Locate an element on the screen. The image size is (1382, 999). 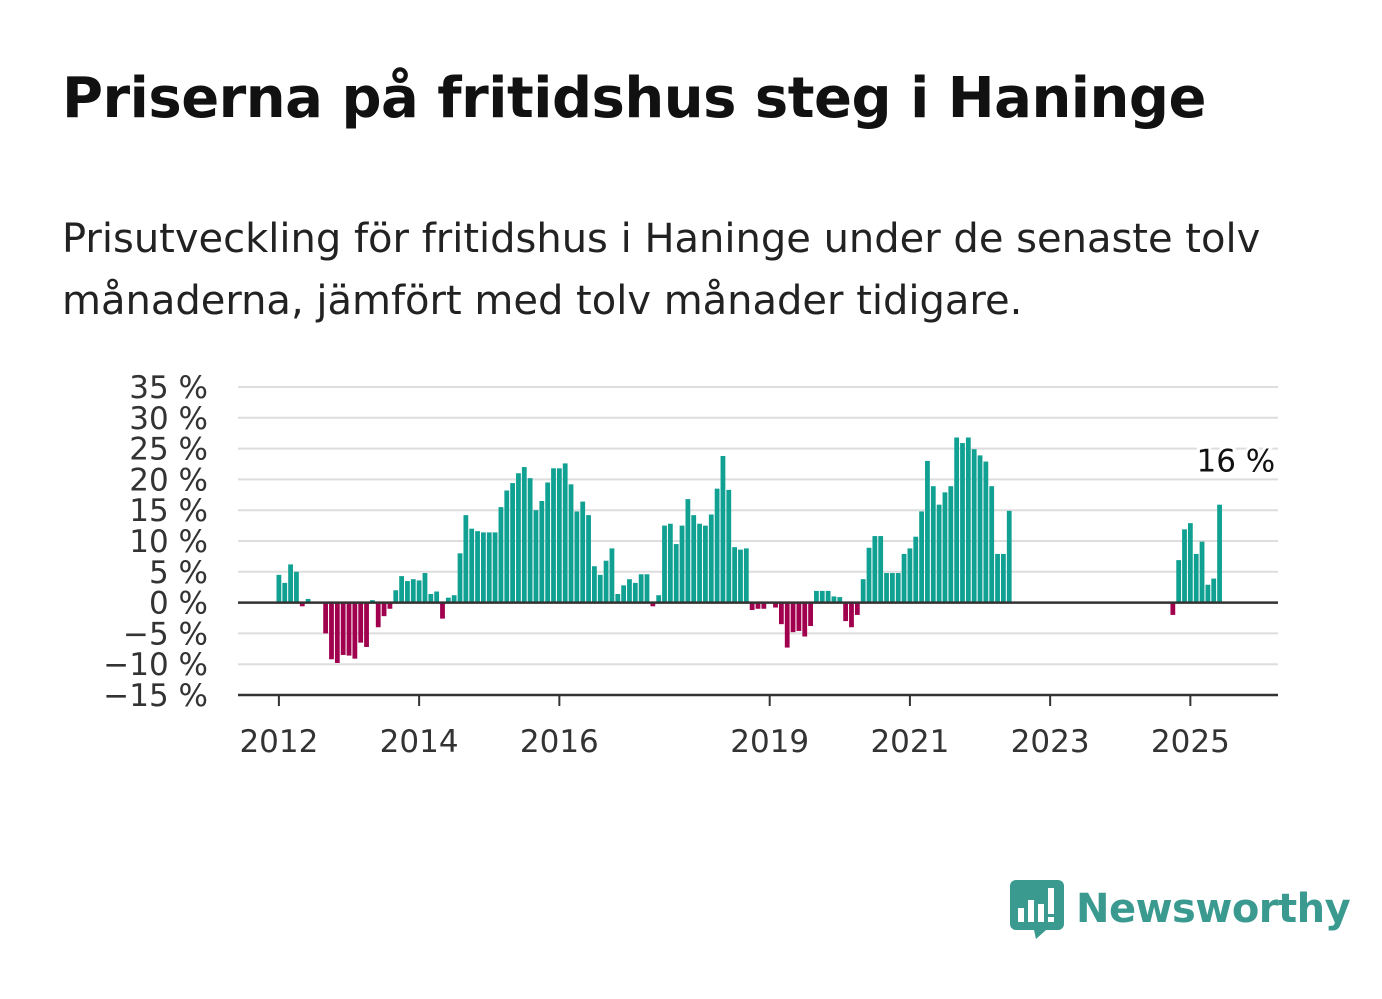
x-tick-label: 2021 is located at coordinates (909, 742).